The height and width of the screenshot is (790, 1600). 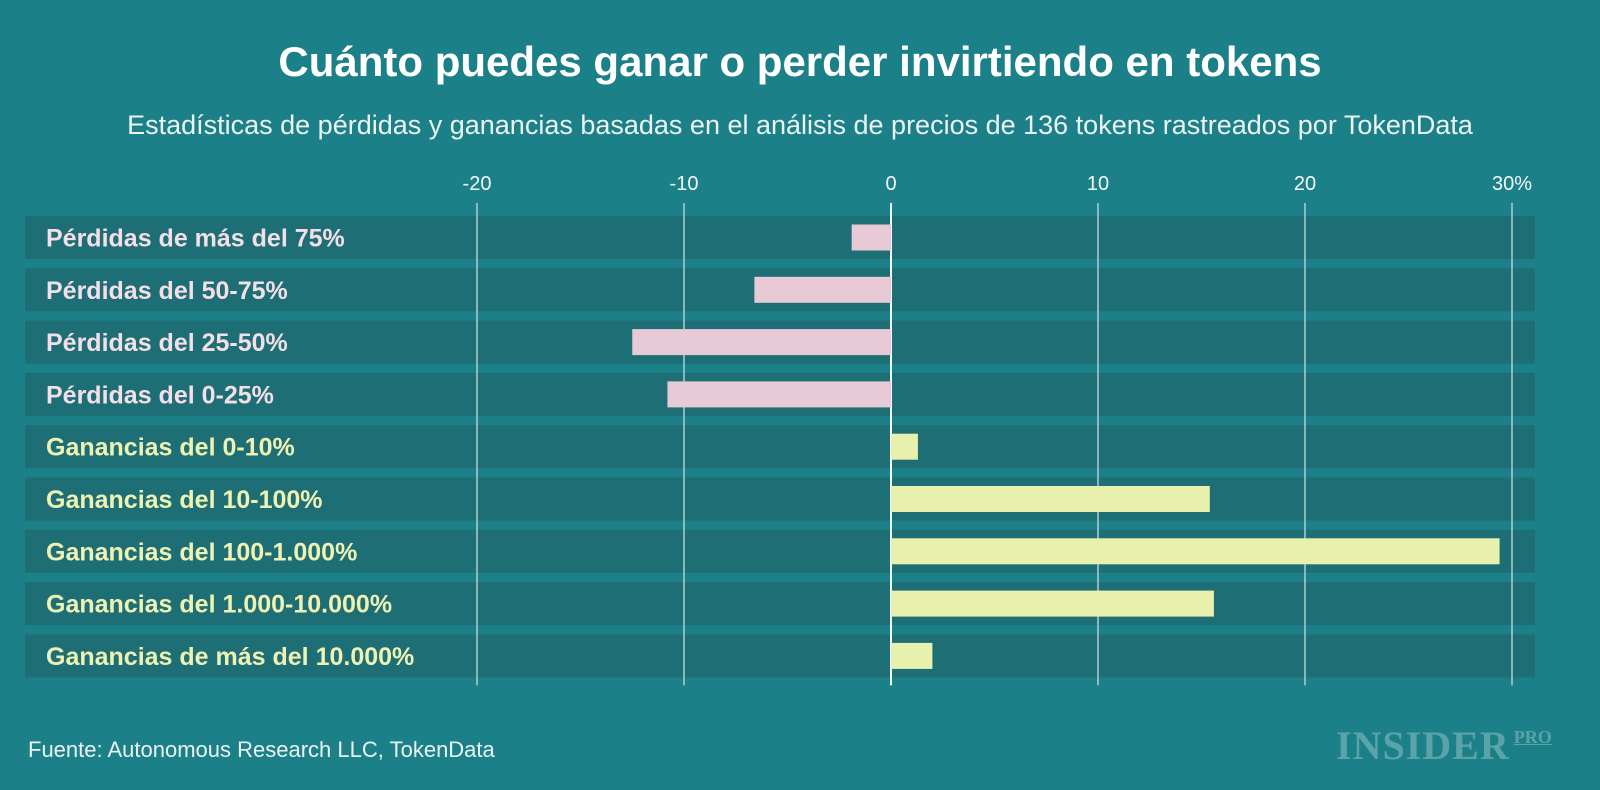 What do you see at coordinates (184, 500) in the screenshot?
I see `category-label: Ganancias del 10-100%` at bounding box center [184, 500].